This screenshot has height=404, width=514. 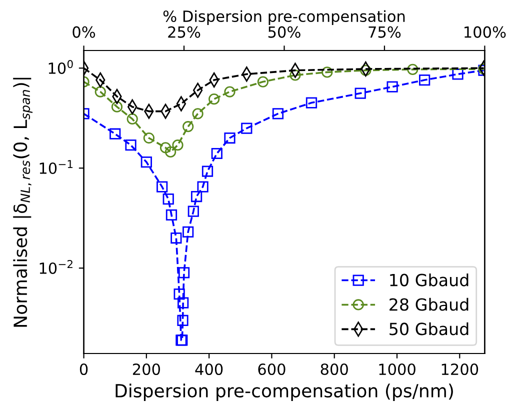 What do you see at coordinates (146, 369) in the screenshot?
I see `x-tick-label: 200` at bounding box center [146, 369].